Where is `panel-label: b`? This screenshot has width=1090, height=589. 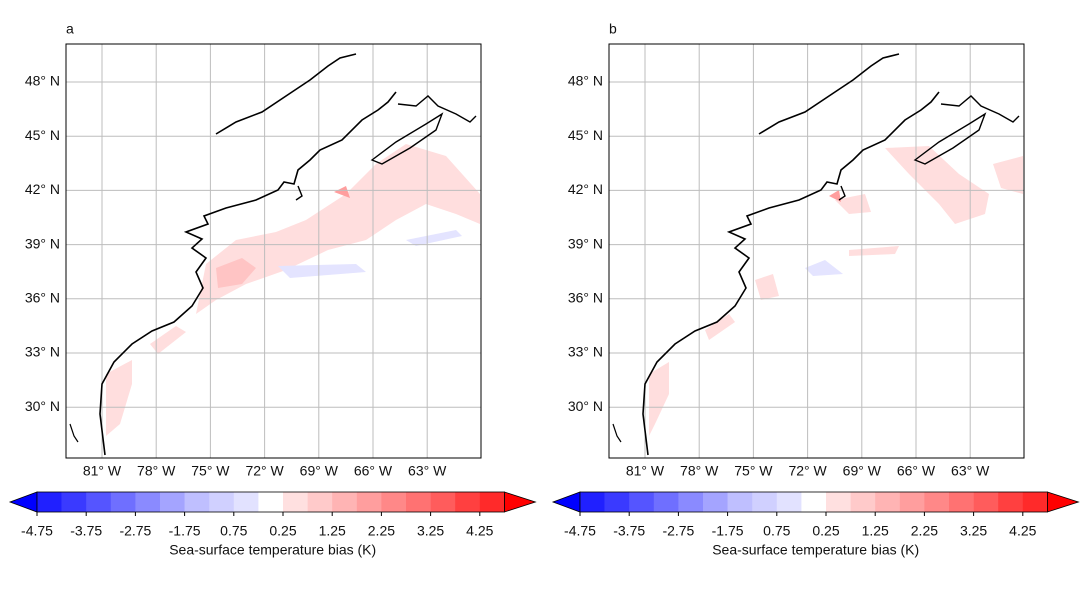
panel-label: b is located at coordinates (613, 29).